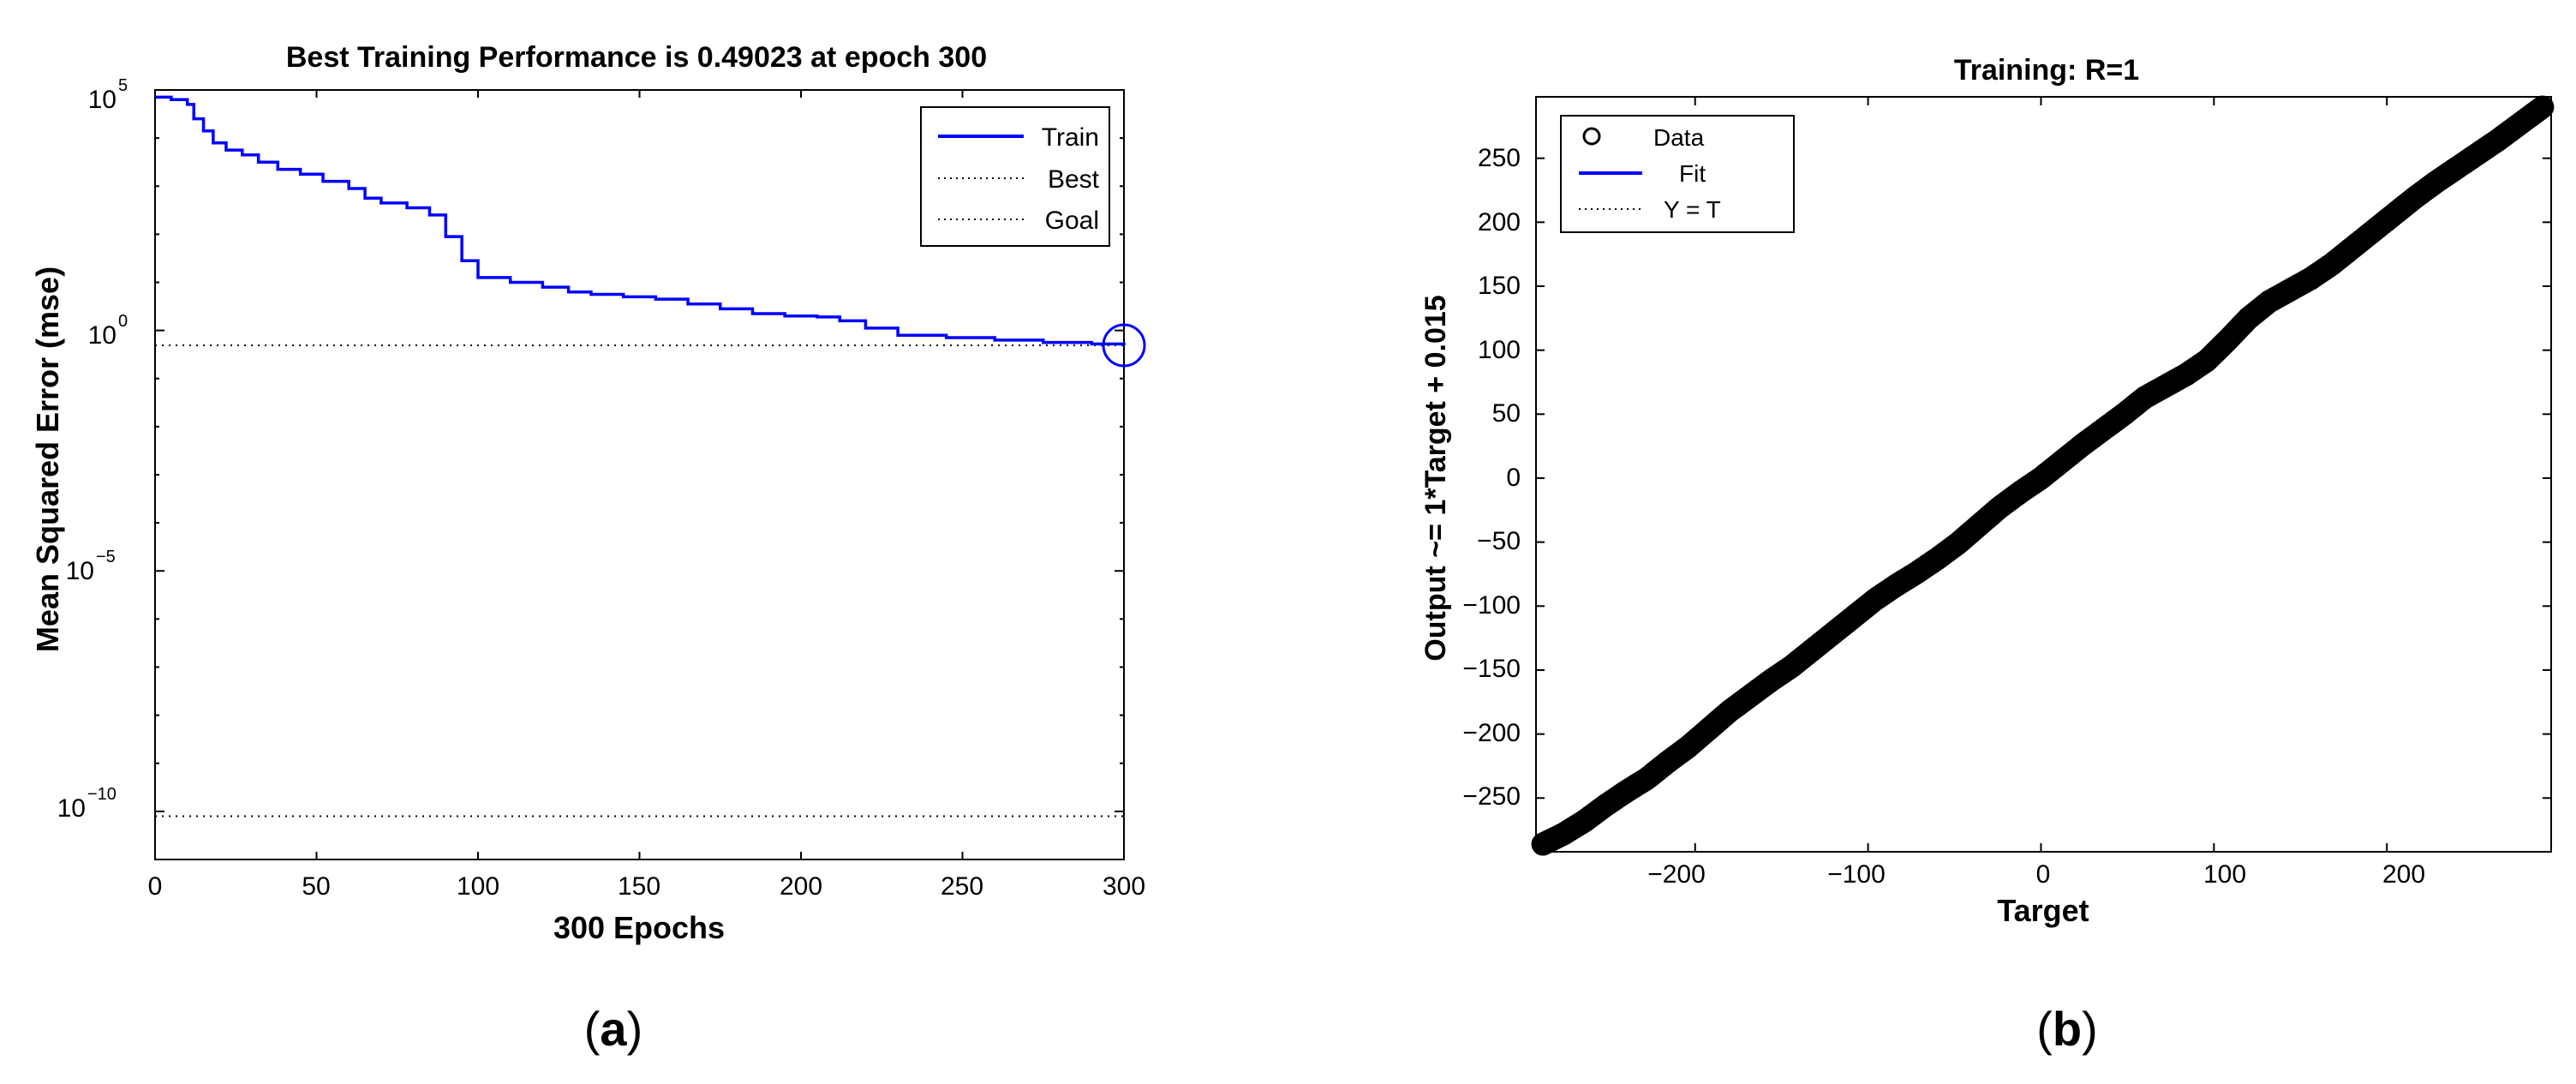 This screenshot has width=2576, height=1084. I want to click on chart-a-legend-label: Goal, so click(1072, 221).